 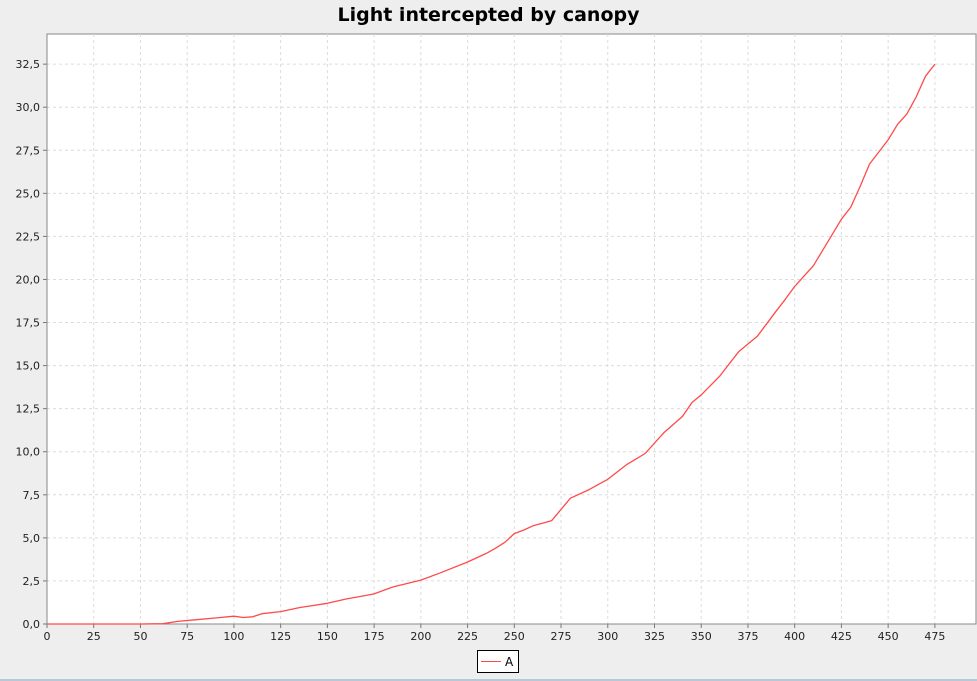 What do you see at coordinates (28, 64) in the screenshot?
I see `y-tick-label: 32,5` at bounding box center [28, 64].